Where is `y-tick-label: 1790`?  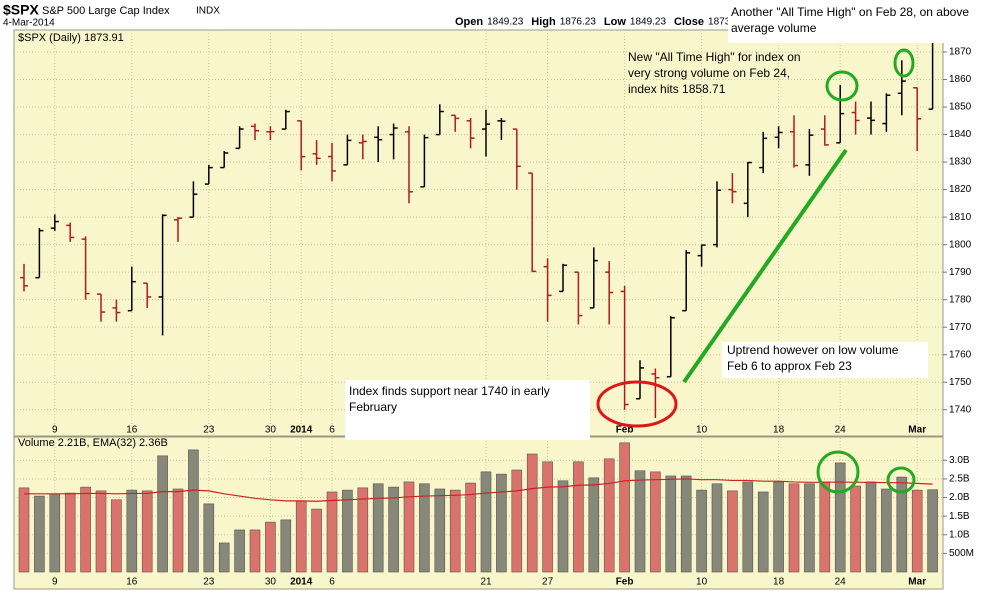 y-tick-label: 1790 is located at coordinates (960, 272).